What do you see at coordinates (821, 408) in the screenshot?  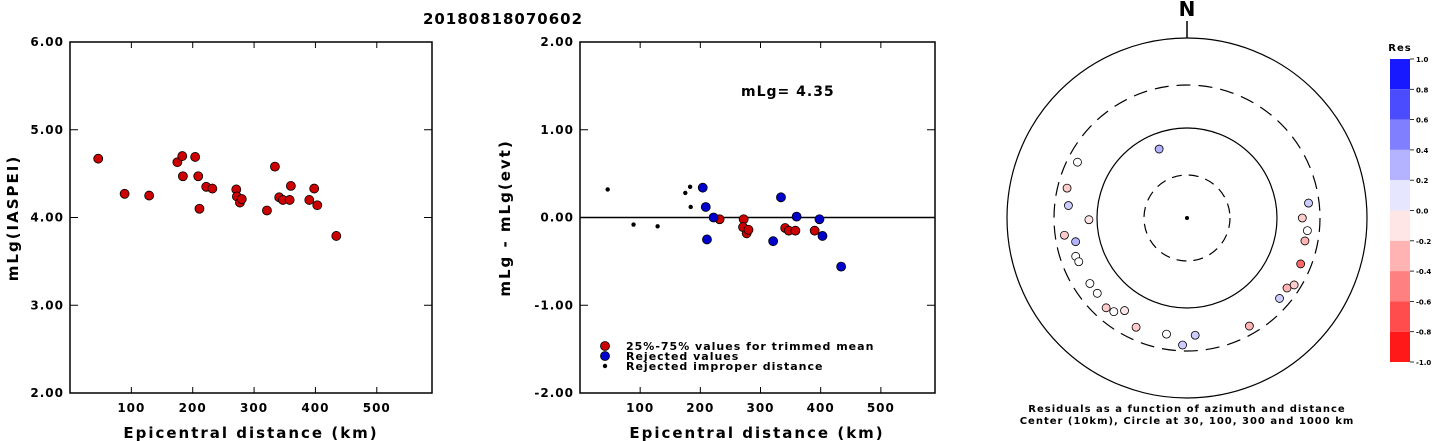 I see `x-tick-label: 400` at bounding box center [821, 408].